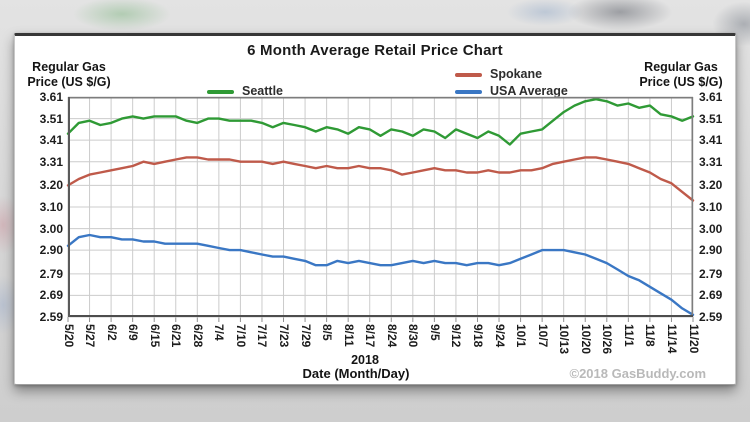 This screenshot has width=750, height=422. I want to click on x-tick-label: 5/20, so click(68, 336).